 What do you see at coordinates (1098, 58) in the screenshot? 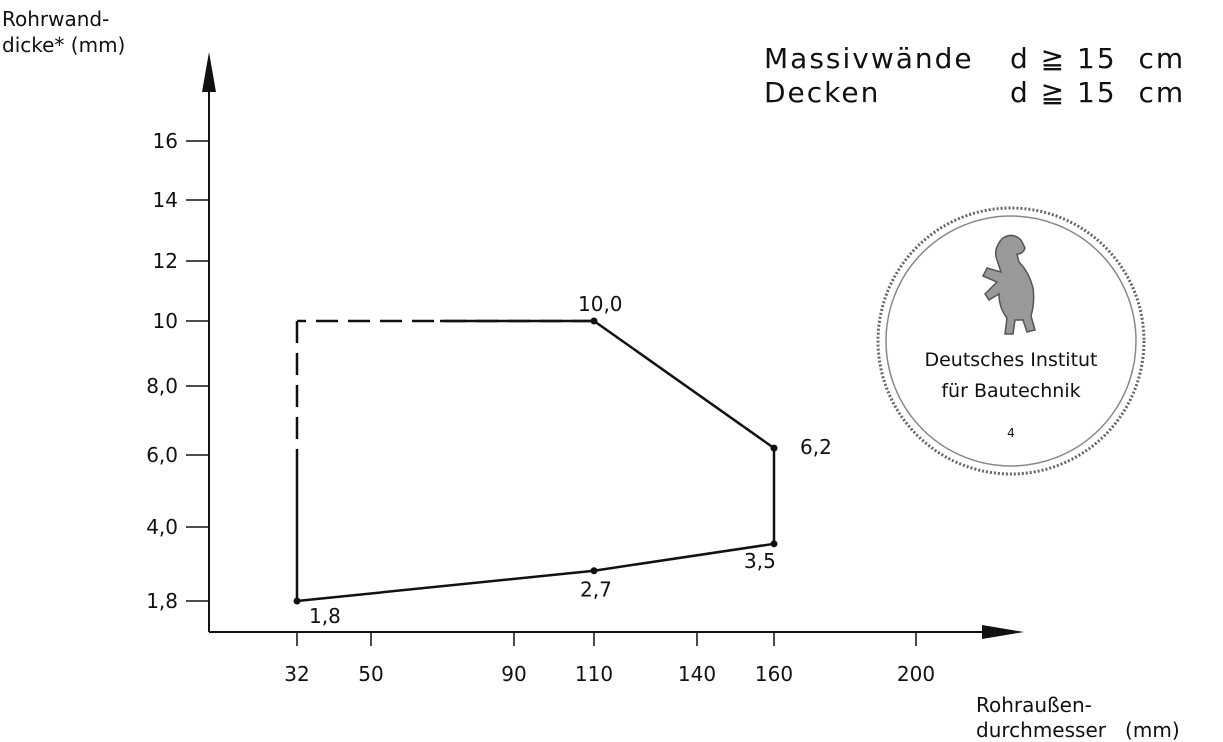
I see `note-walls-value: d ≧ 15 cm` at bounding box center [1098, 58].